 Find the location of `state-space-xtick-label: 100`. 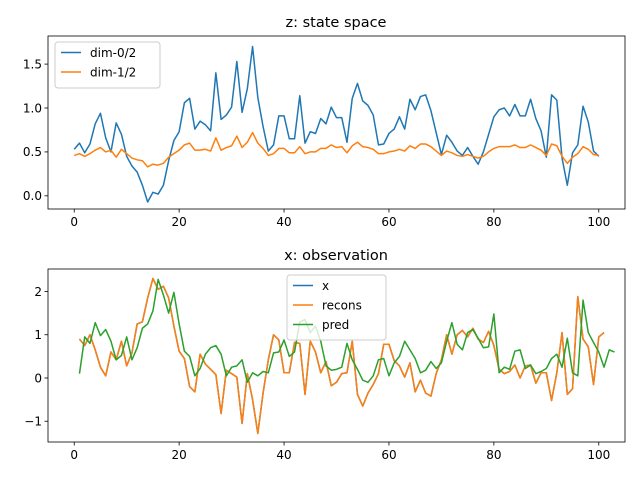

state-space-xtick-label: 100 is located at coordinates (598, 222).